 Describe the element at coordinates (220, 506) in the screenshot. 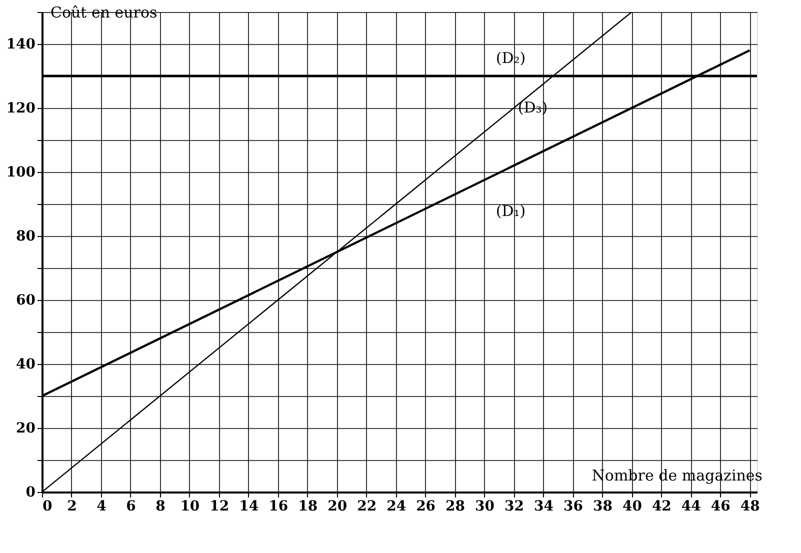

I see `x-tick-label: 12` at that location.